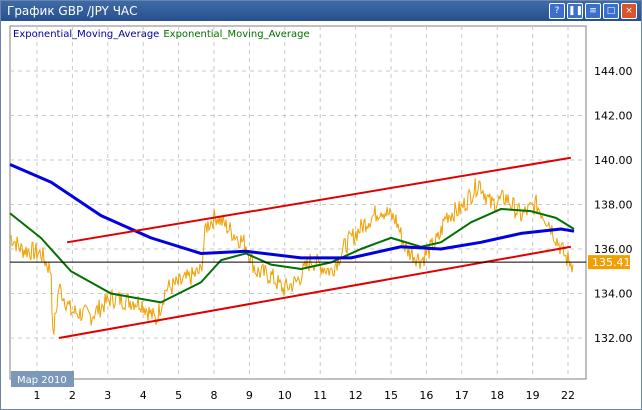 This screenshot has width=642, height=410. What do you see at coordinates (613, 71) in the screenshot?
I see `y-tick-label: 144.00` at bounding box center [613, 71].